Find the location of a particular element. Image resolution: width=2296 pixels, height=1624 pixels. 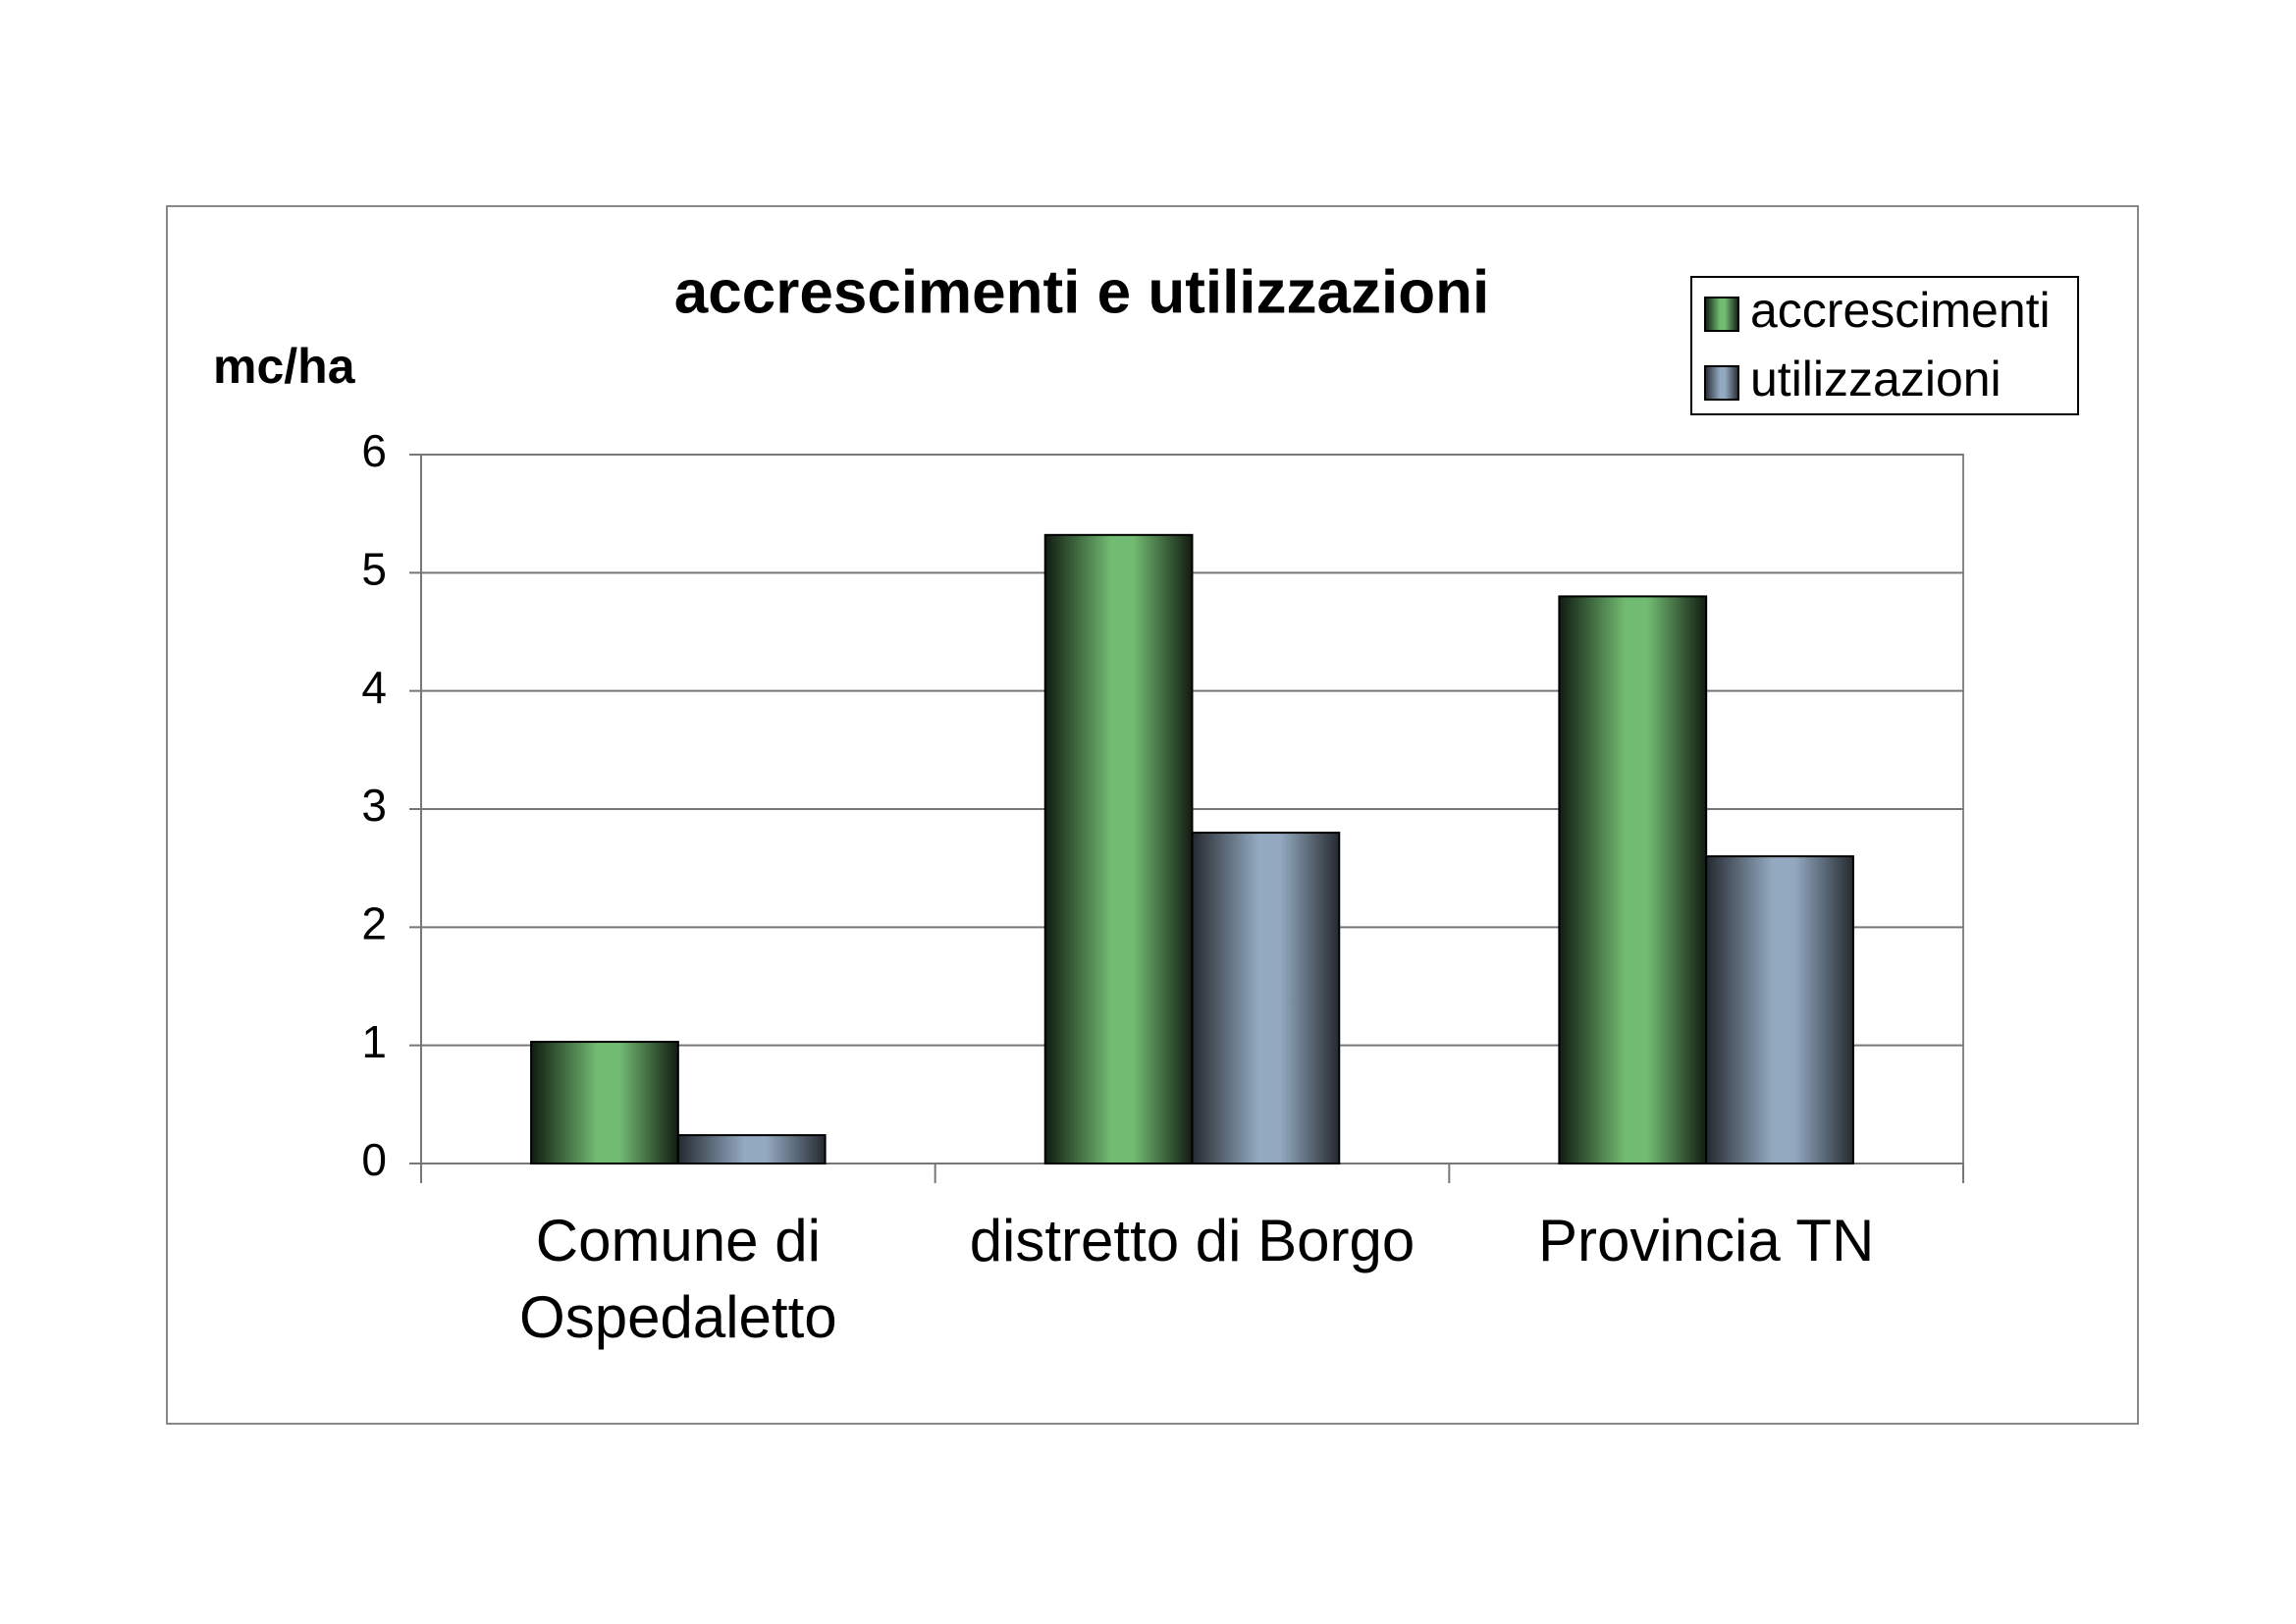

y-tick-label: 2 is located at coordinates (374, 922).